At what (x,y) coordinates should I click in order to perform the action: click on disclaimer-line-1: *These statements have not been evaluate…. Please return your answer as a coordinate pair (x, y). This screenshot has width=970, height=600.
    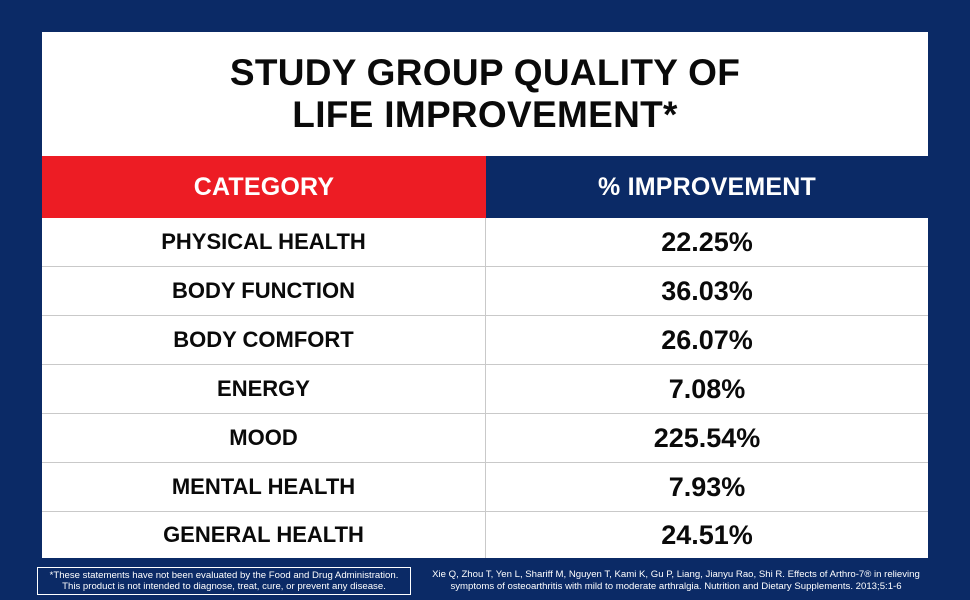
    Looking at the image, I should click on (224, 575).